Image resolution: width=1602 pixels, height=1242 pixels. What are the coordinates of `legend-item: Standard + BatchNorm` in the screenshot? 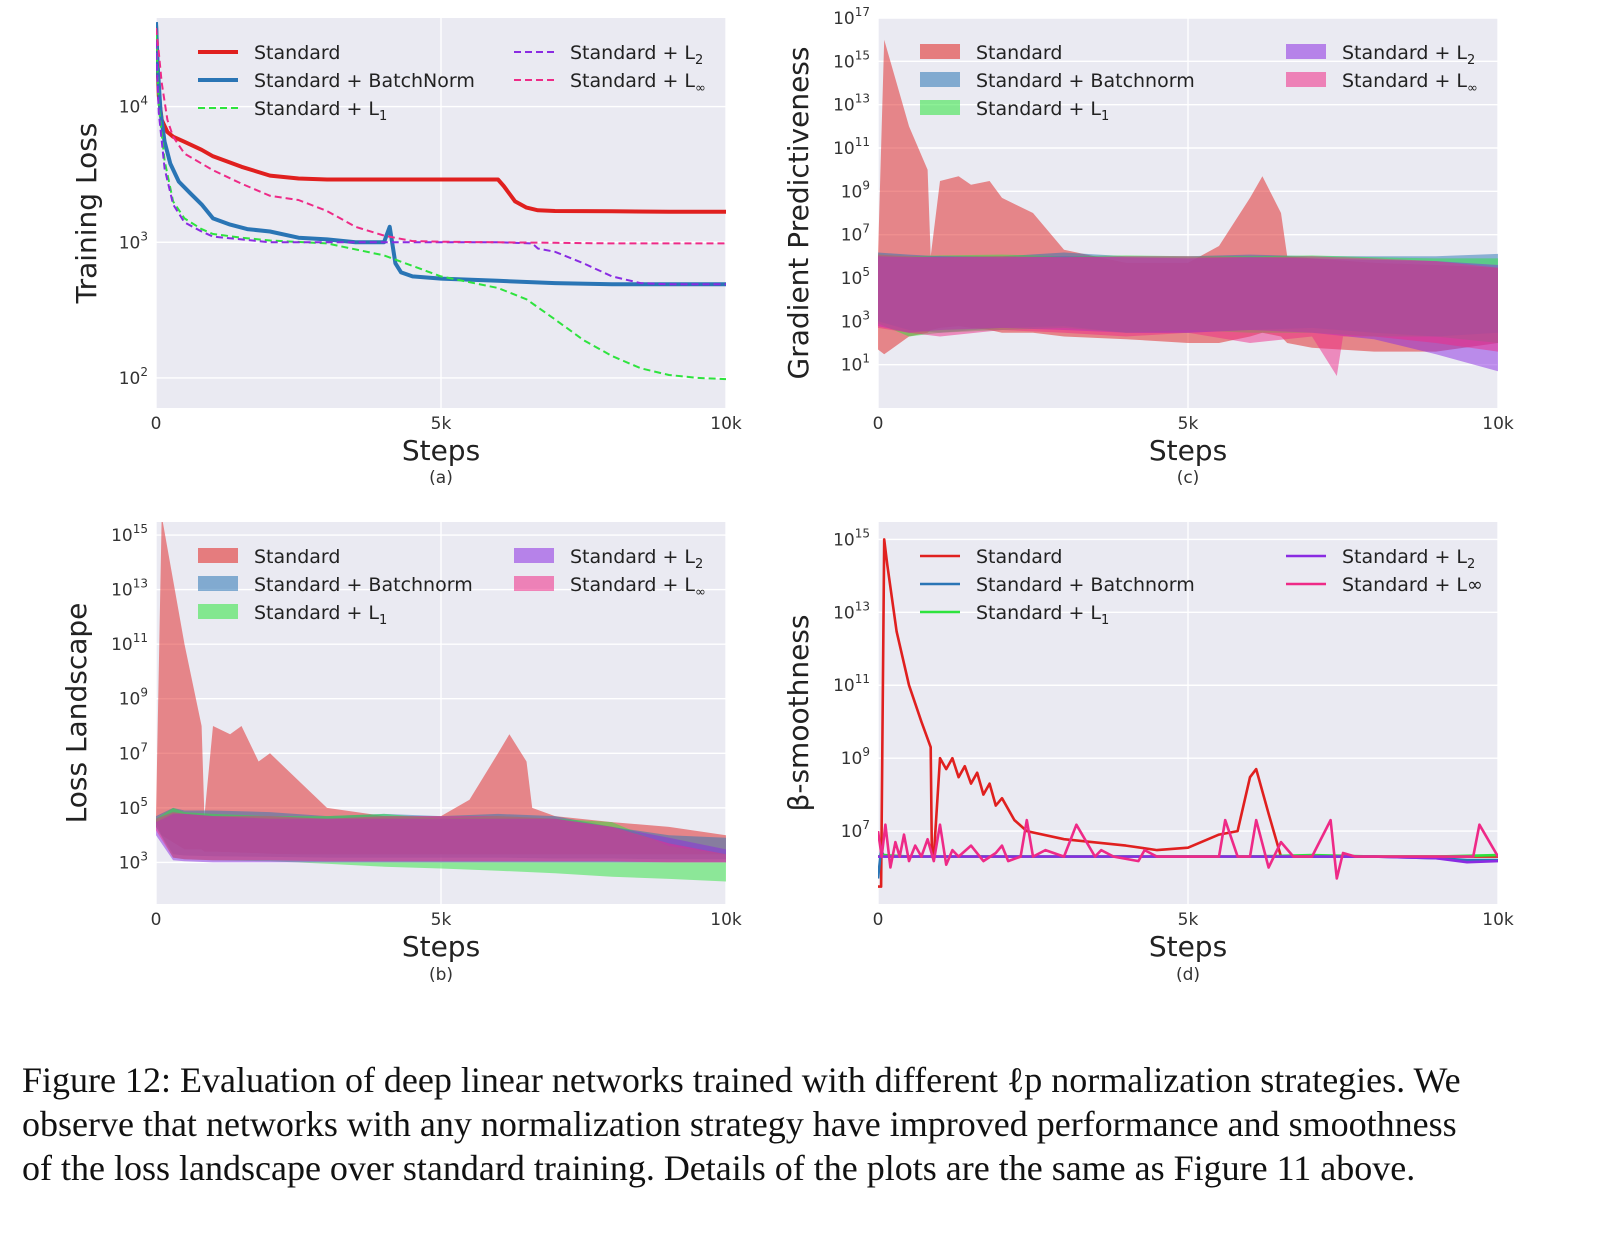 It's located at (336, 81).